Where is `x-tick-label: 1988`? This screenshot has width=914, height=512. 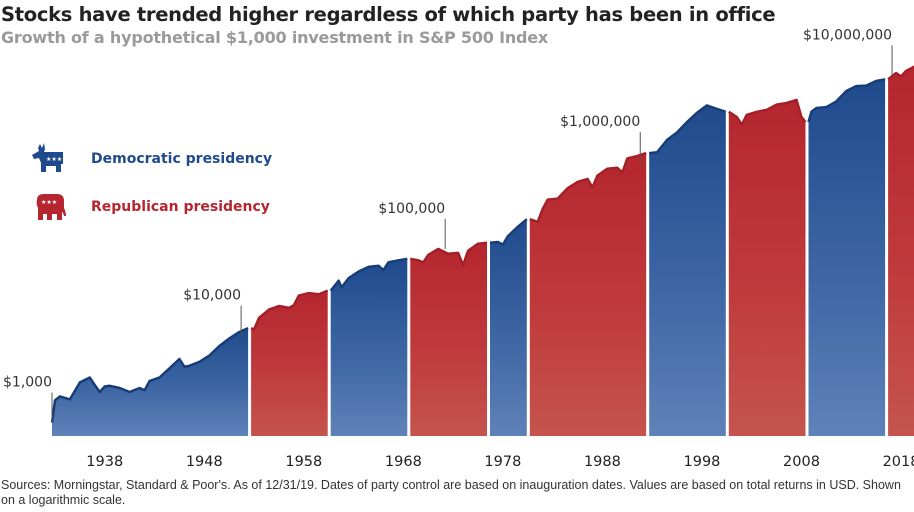
x-tick-label: 1988 is located at coordinates (602, 462).